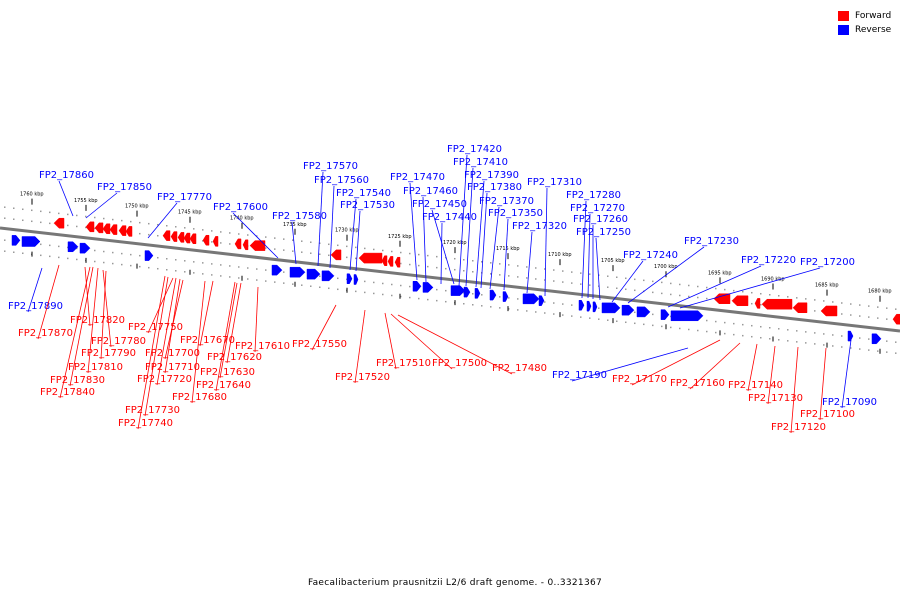 The width and height of the screenshot is (900, 600). I want to click on gene-label: FP2_17830, so click(77, 380).